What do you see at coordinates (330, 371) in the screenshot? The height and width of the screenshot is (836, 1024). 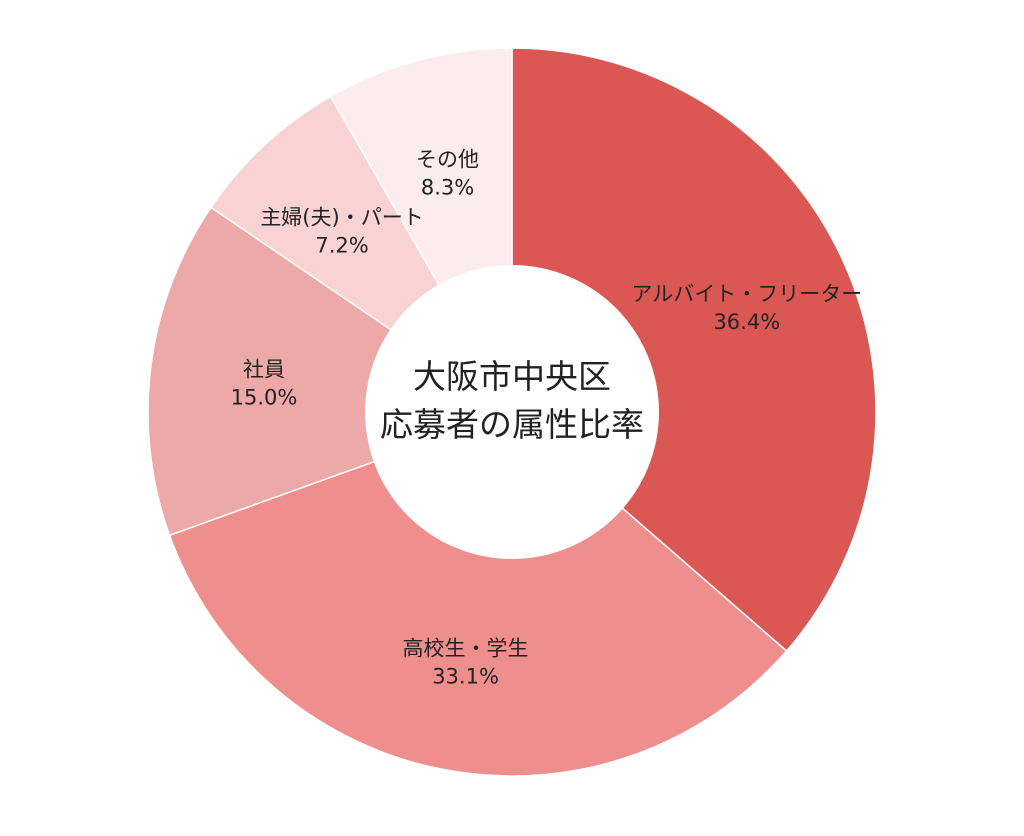 I see `pie-slice` at bounding box center [330, 371].